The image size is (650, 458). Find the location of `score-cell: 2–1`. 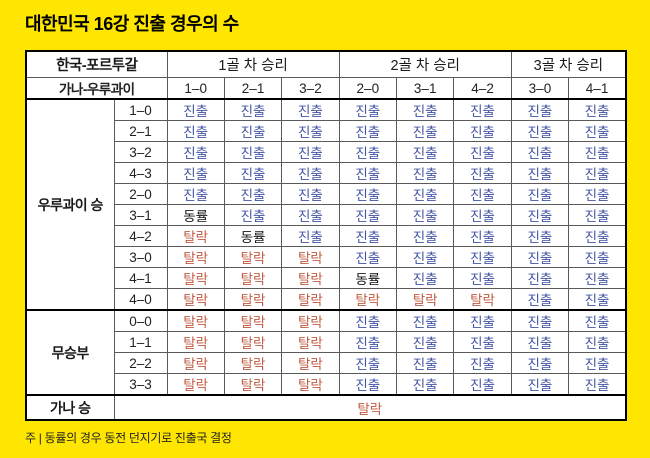

score-cell: 2–1 is located at coordinates (140, 131).